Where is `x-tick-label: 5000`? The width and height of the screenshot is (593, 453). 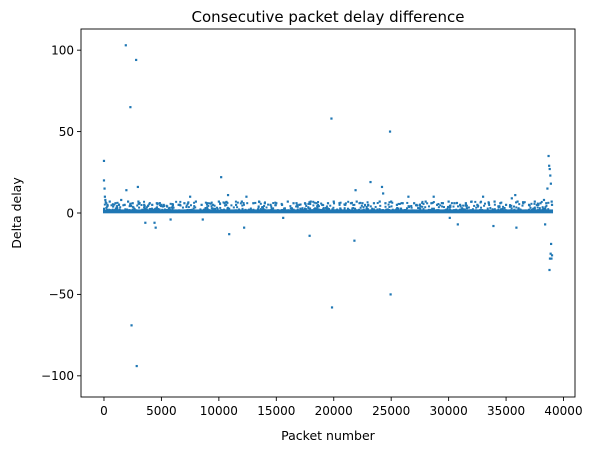 x-tick-label: 5000 is located at coordinates (161, 411).